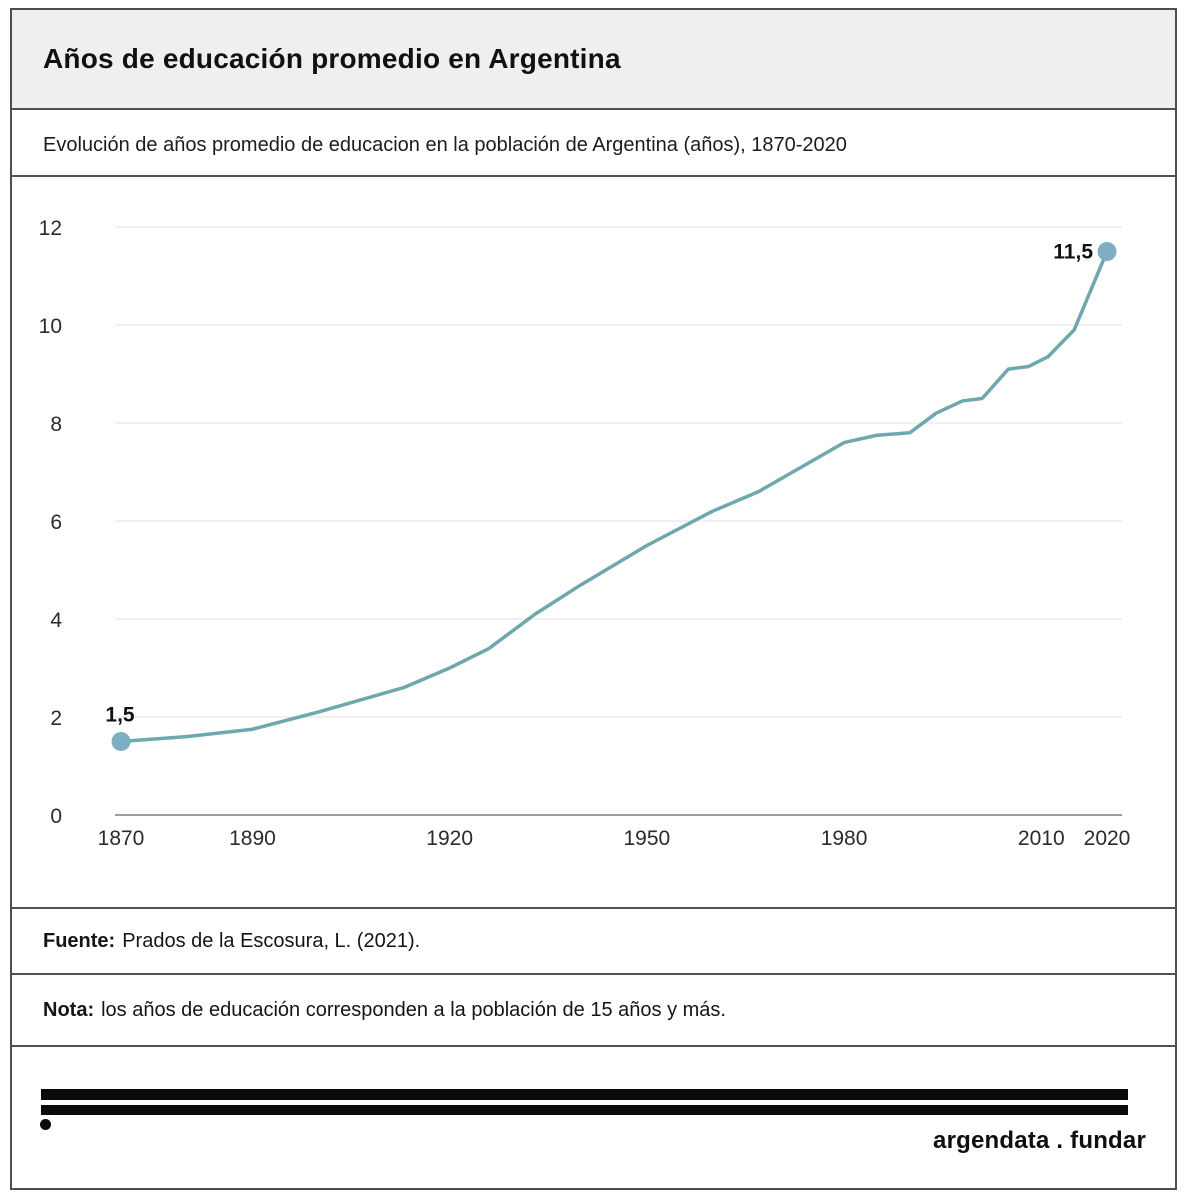 This screenshot has width=1187, height=1200. I want to click on brand-dot, so click(45, 1124).